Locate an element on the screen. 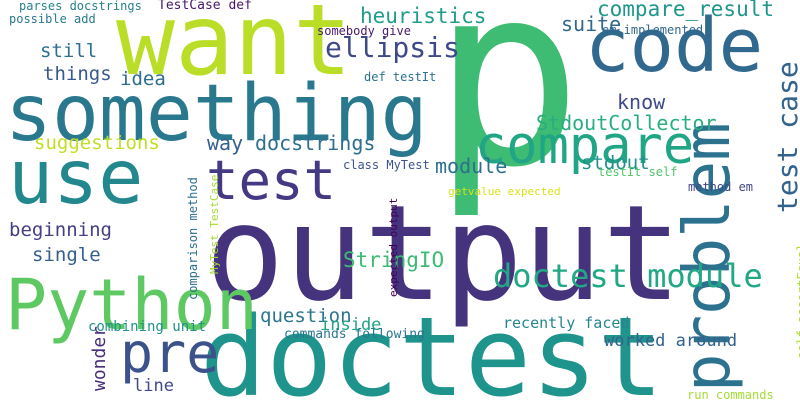  word-expected-output: expected output is located at coordinates (393, 247).